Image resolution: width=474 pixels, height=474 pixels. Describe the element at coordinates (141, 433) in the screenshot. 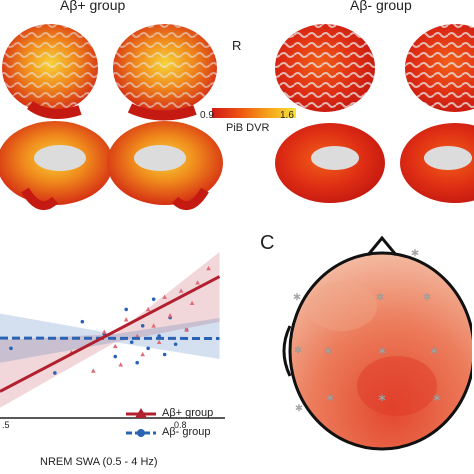

I see `legend-neg-marker` at that location.